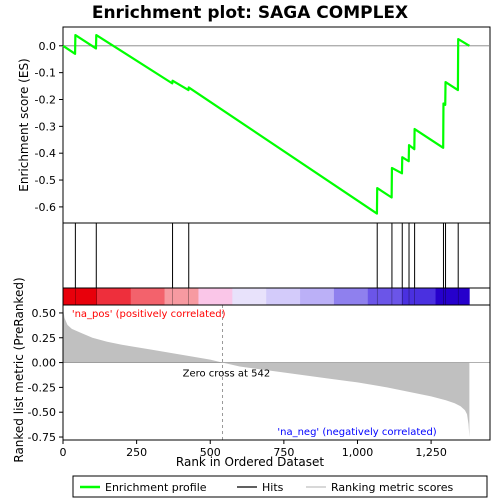 The height and width of the screenshot is (500, 500). I want to click on zero-cross-label: Zero cross at 542, so click(227, 374).